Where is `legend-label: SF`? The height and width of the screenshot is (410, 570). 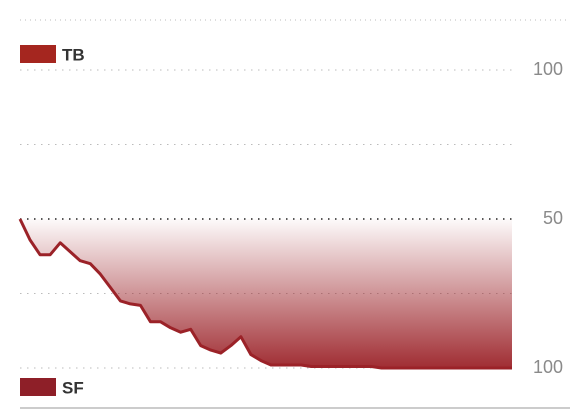
legend-label: SF is located at coordinates (73, 387).